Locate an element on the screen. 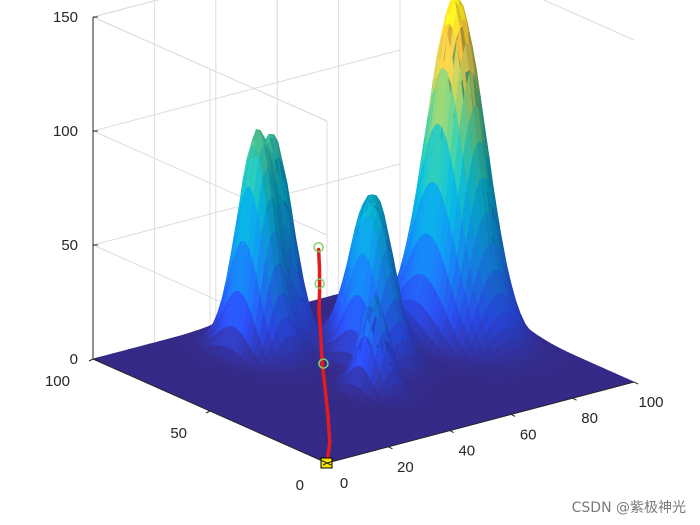  y-tick-label: 100 is located at coordinates (57, 381).